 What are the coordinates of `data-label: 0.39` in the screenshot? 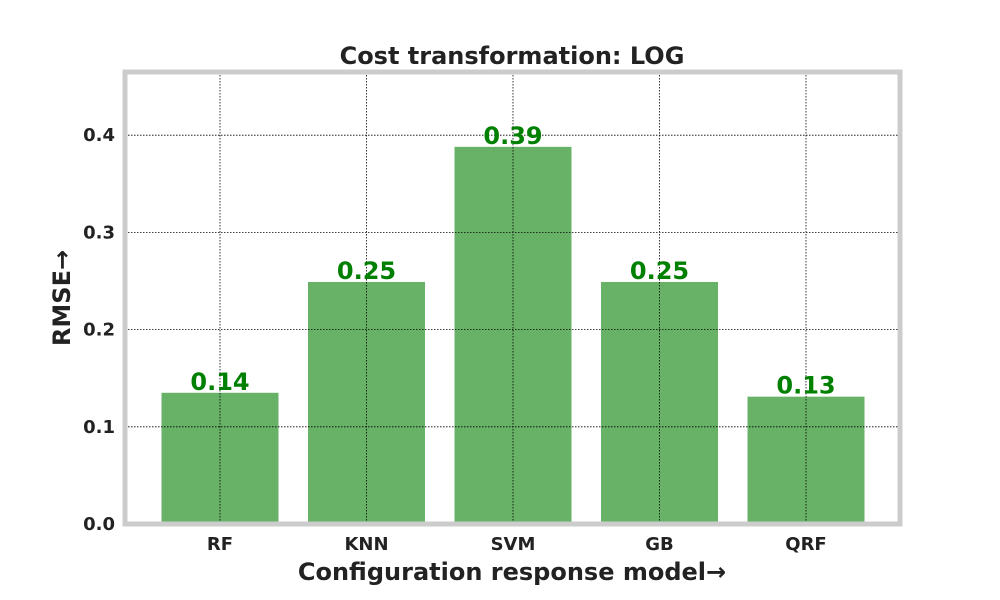 It's located at (512, 136).